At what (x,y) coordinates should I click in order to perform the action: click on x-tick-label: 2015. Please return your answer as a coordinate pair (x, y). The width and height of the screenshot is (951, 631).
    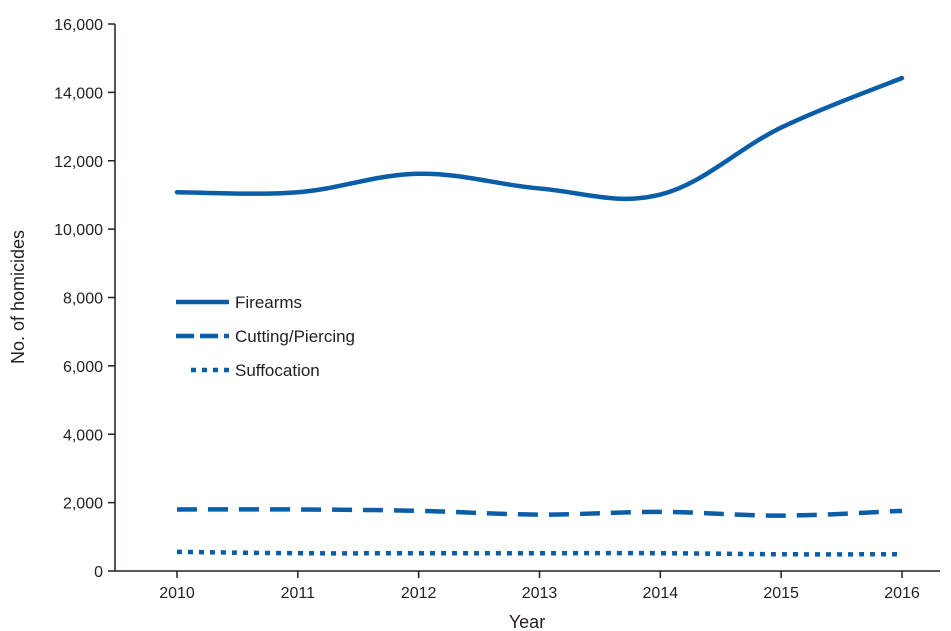
    Looking at the image, I should click on (781, 593).